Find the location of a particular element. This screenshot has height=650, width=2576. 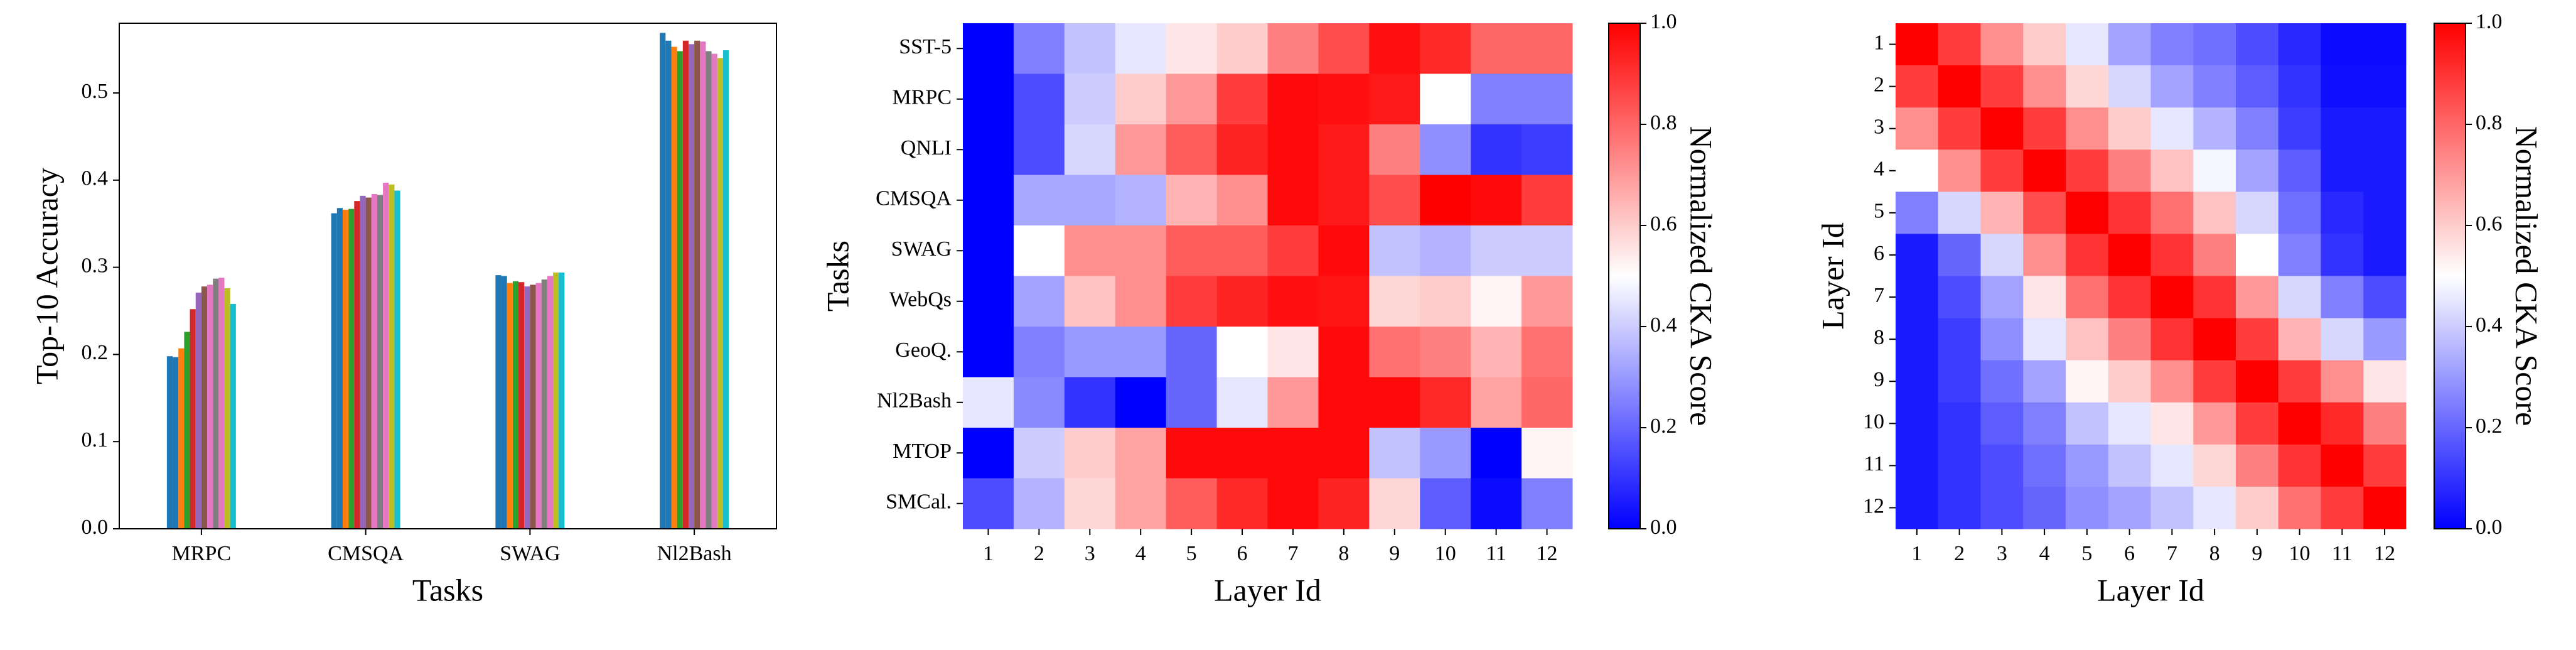

y-tick-label: SMCal. is located at coordinates (919, 502).